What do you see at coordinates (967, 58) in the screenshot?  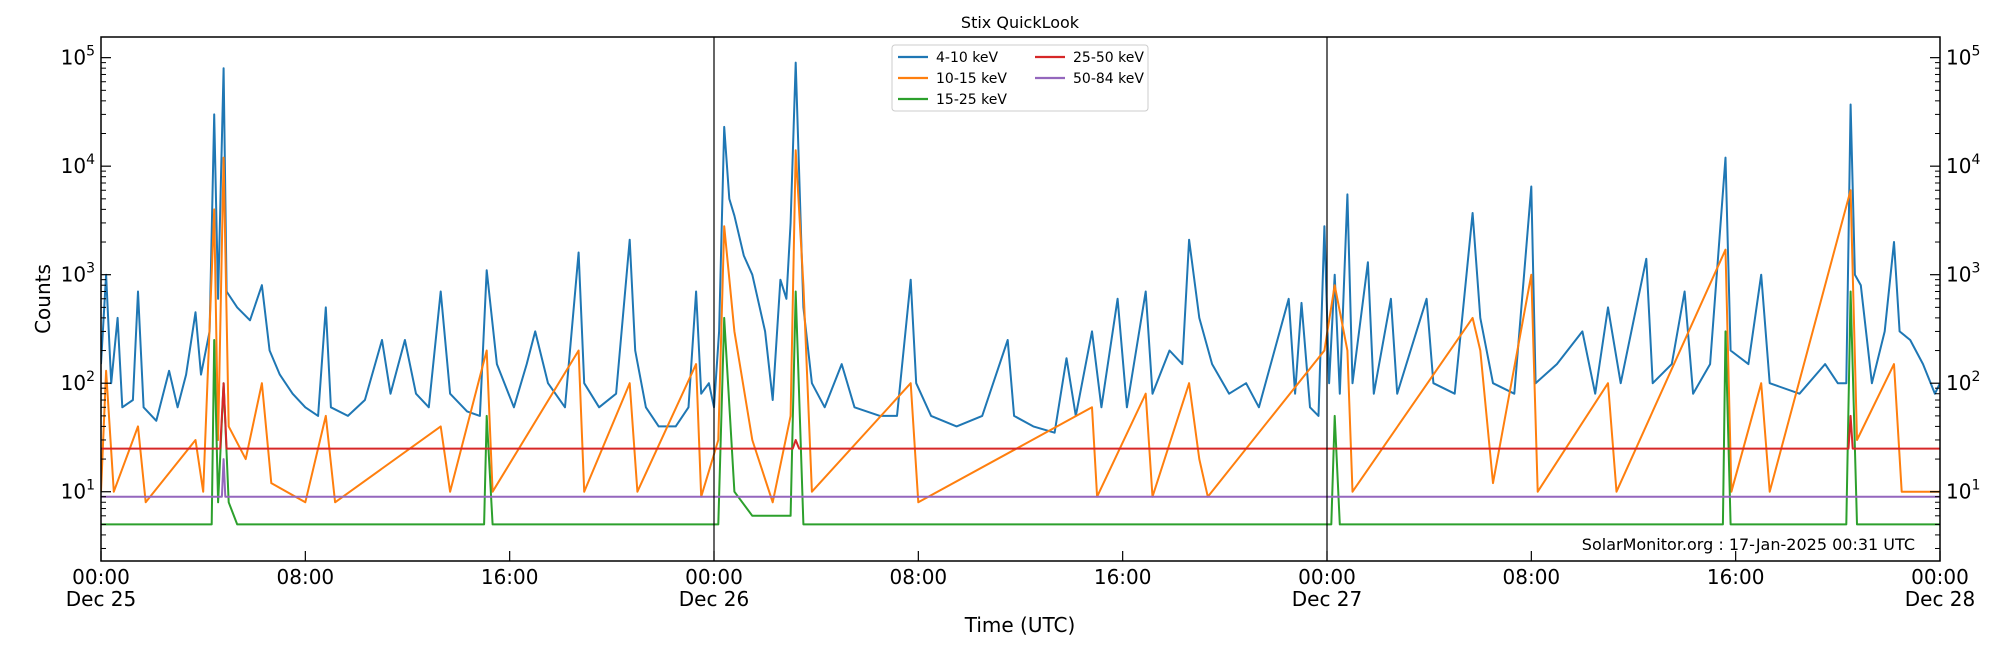 I see `legend-label: 4-10 keV` at bounding box center [967, 58].